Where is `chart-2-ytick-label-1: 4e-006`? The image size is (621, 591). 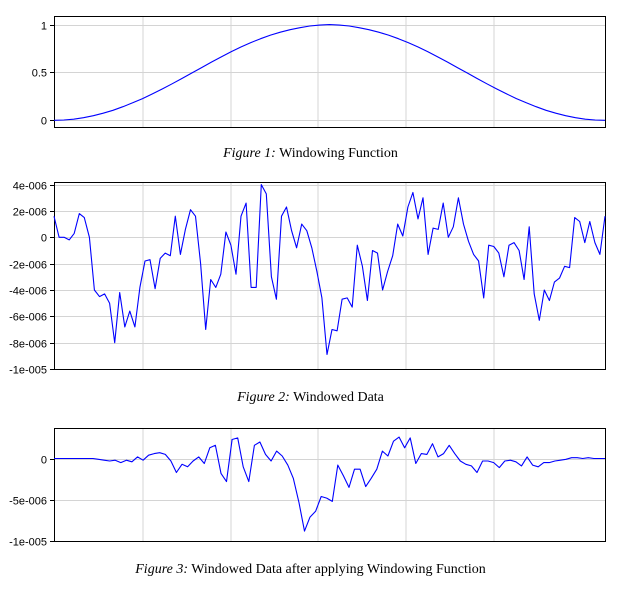 chart-2-ytick-label-1: 4e-006 is located at coordinates (30, 187).